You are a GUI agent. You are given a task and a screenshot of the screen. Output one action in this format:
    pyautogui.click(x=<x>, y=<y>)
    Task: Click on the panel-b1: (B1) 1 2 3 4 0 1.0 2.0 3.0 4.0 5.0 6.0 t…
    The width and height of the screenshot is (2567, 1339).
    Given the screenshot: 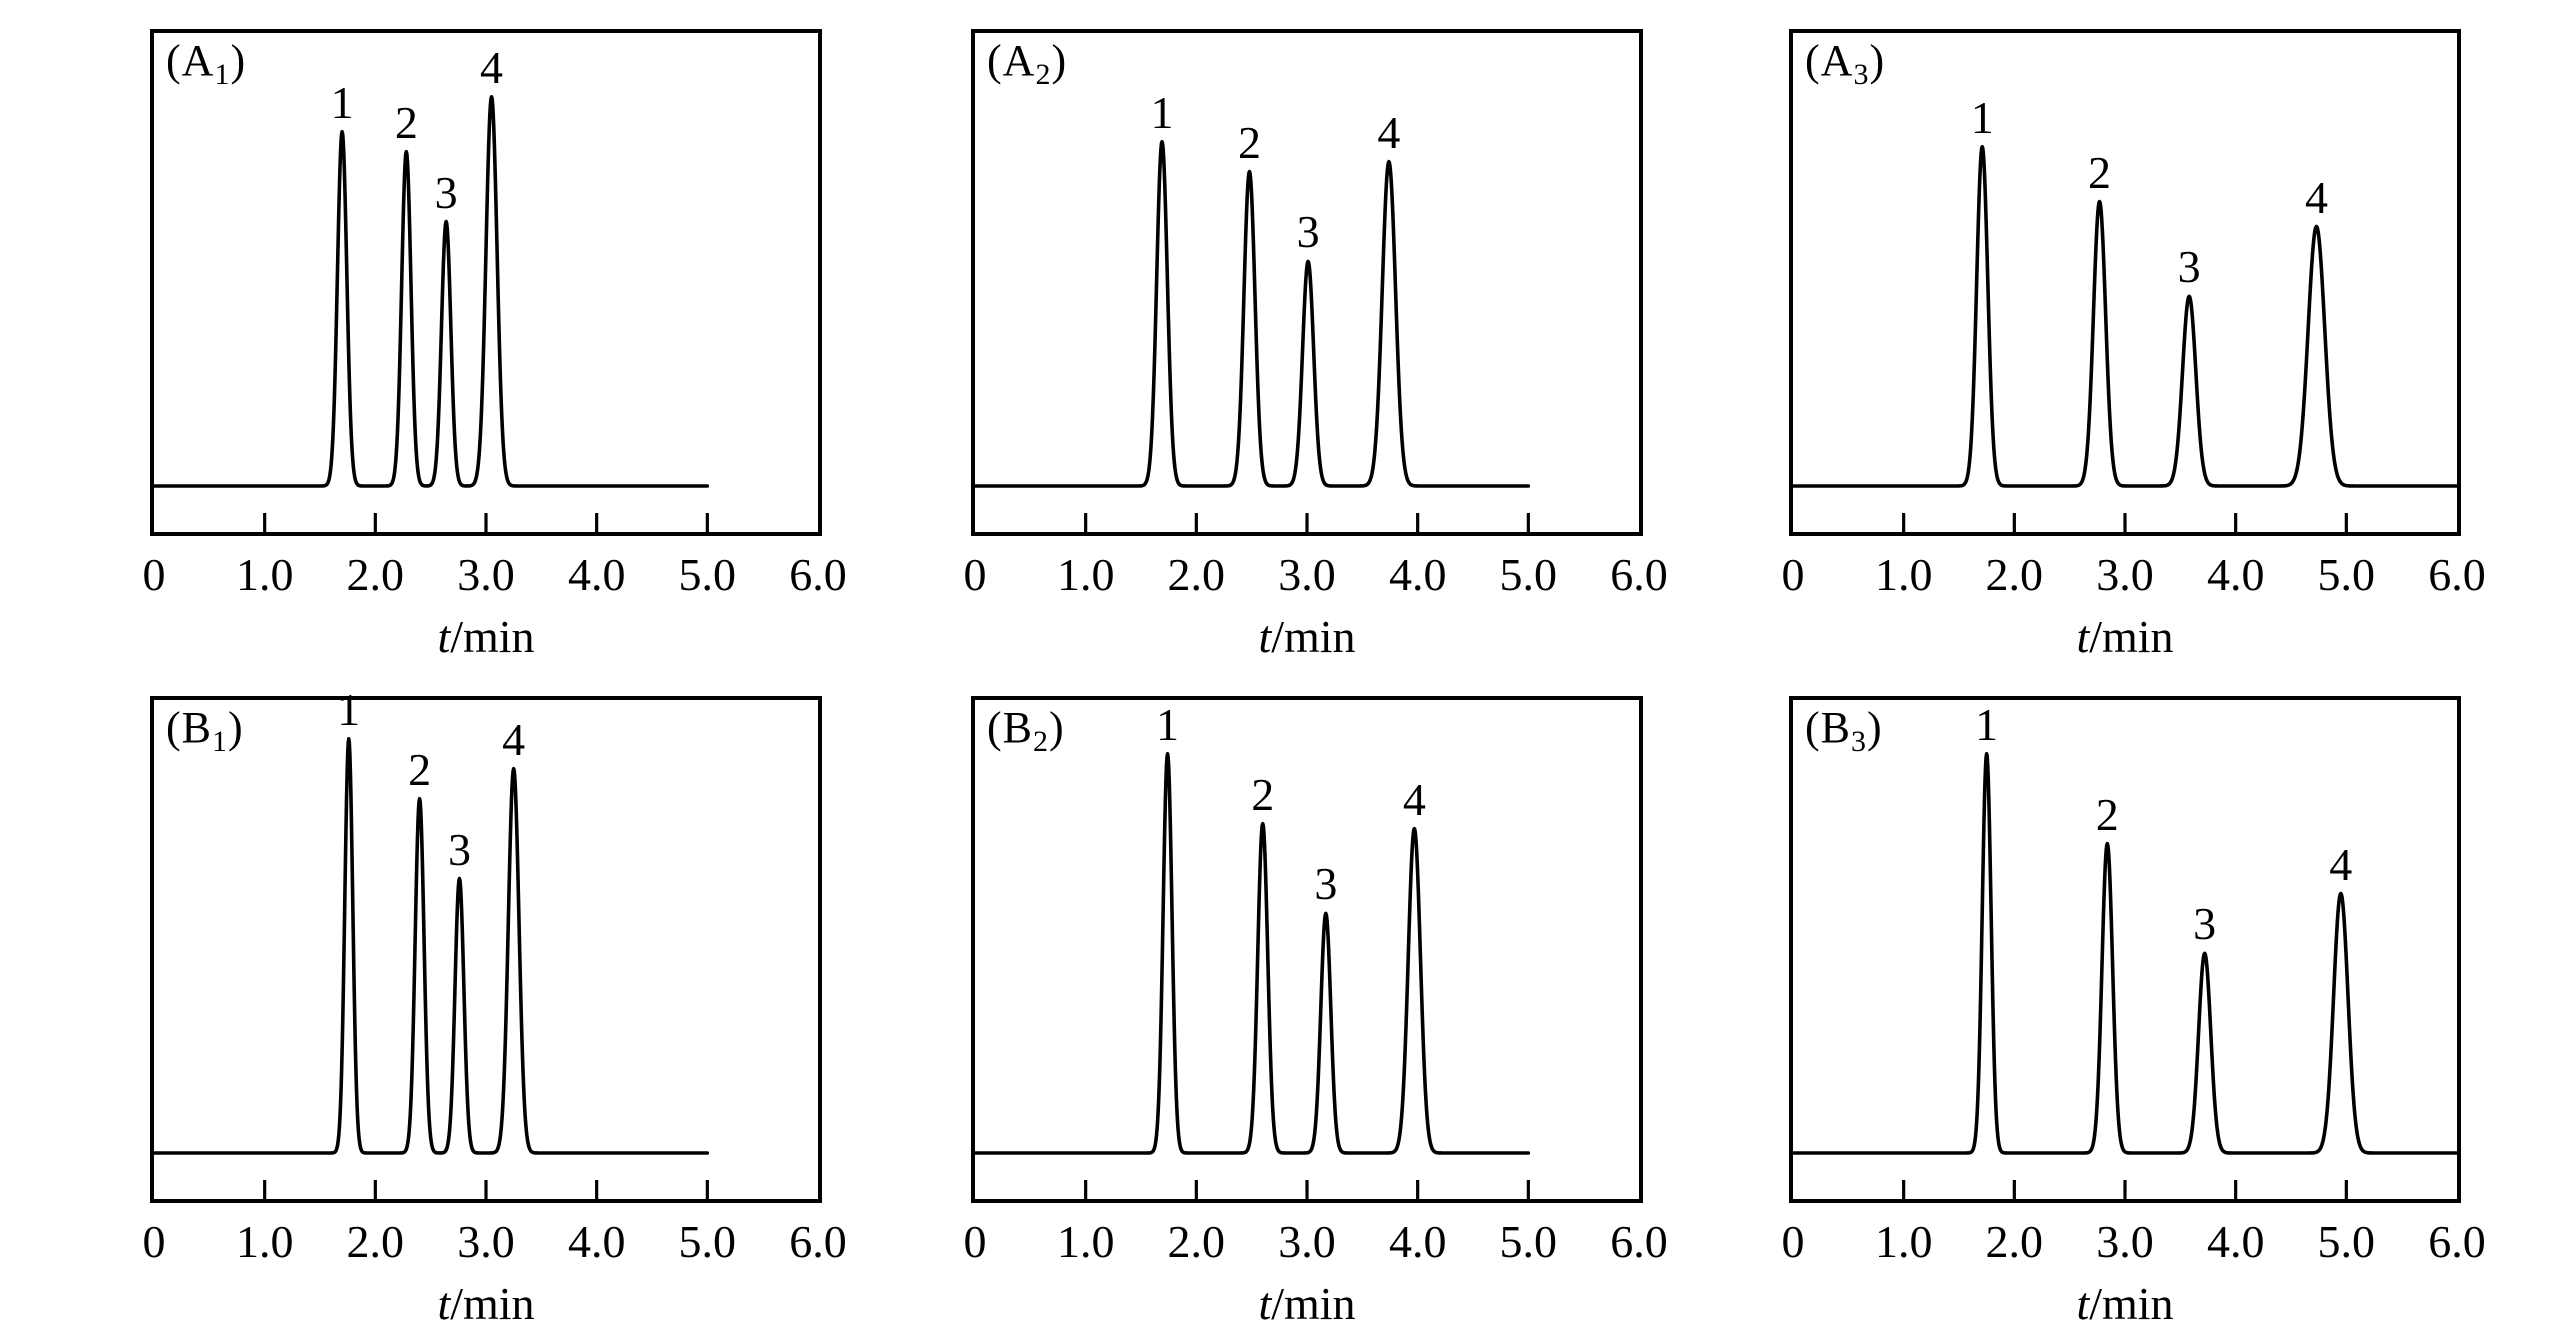 What is the action you would take?
    pyautogui.click(x=495, y=1007)
    